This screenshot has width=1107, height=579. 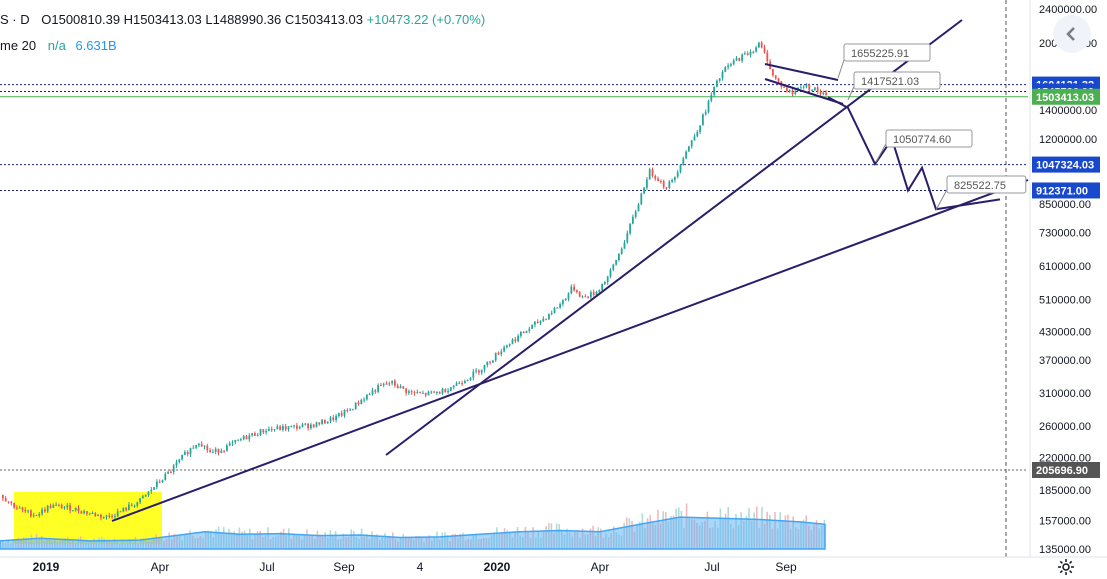 What do you see at coordinates (1065, 550) in the screenshot?
I see `price-tick-label: 135000.00` at bounding box center [1065, 550].